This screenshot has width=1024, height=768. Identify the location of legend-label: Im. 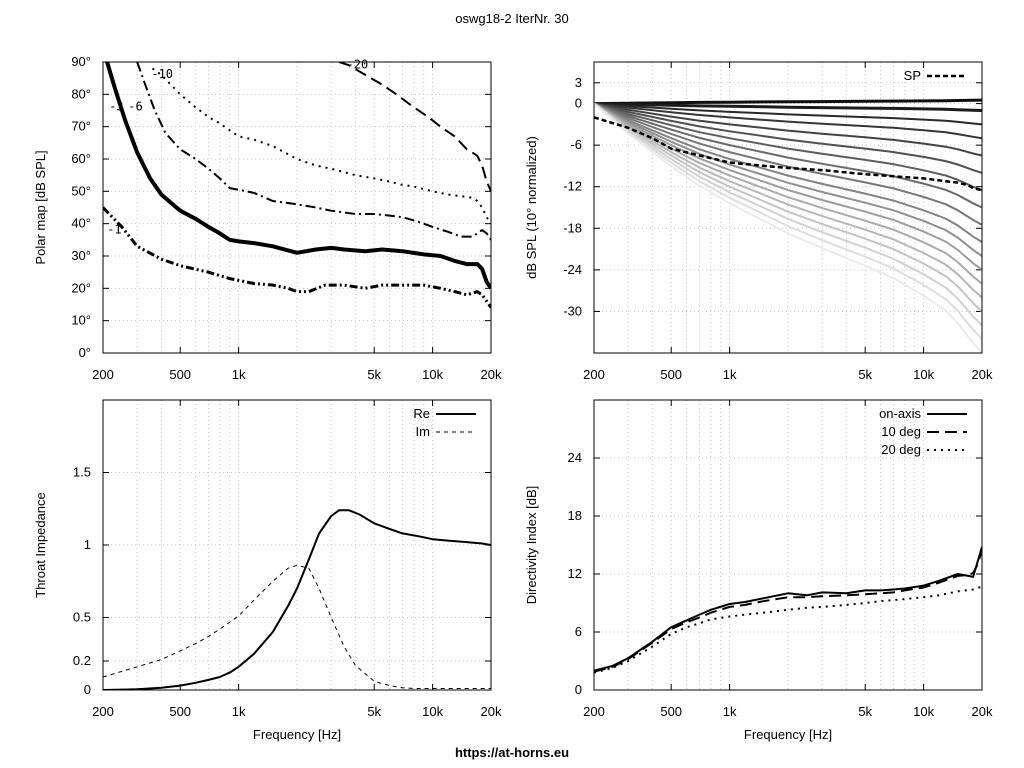
(423, 431).